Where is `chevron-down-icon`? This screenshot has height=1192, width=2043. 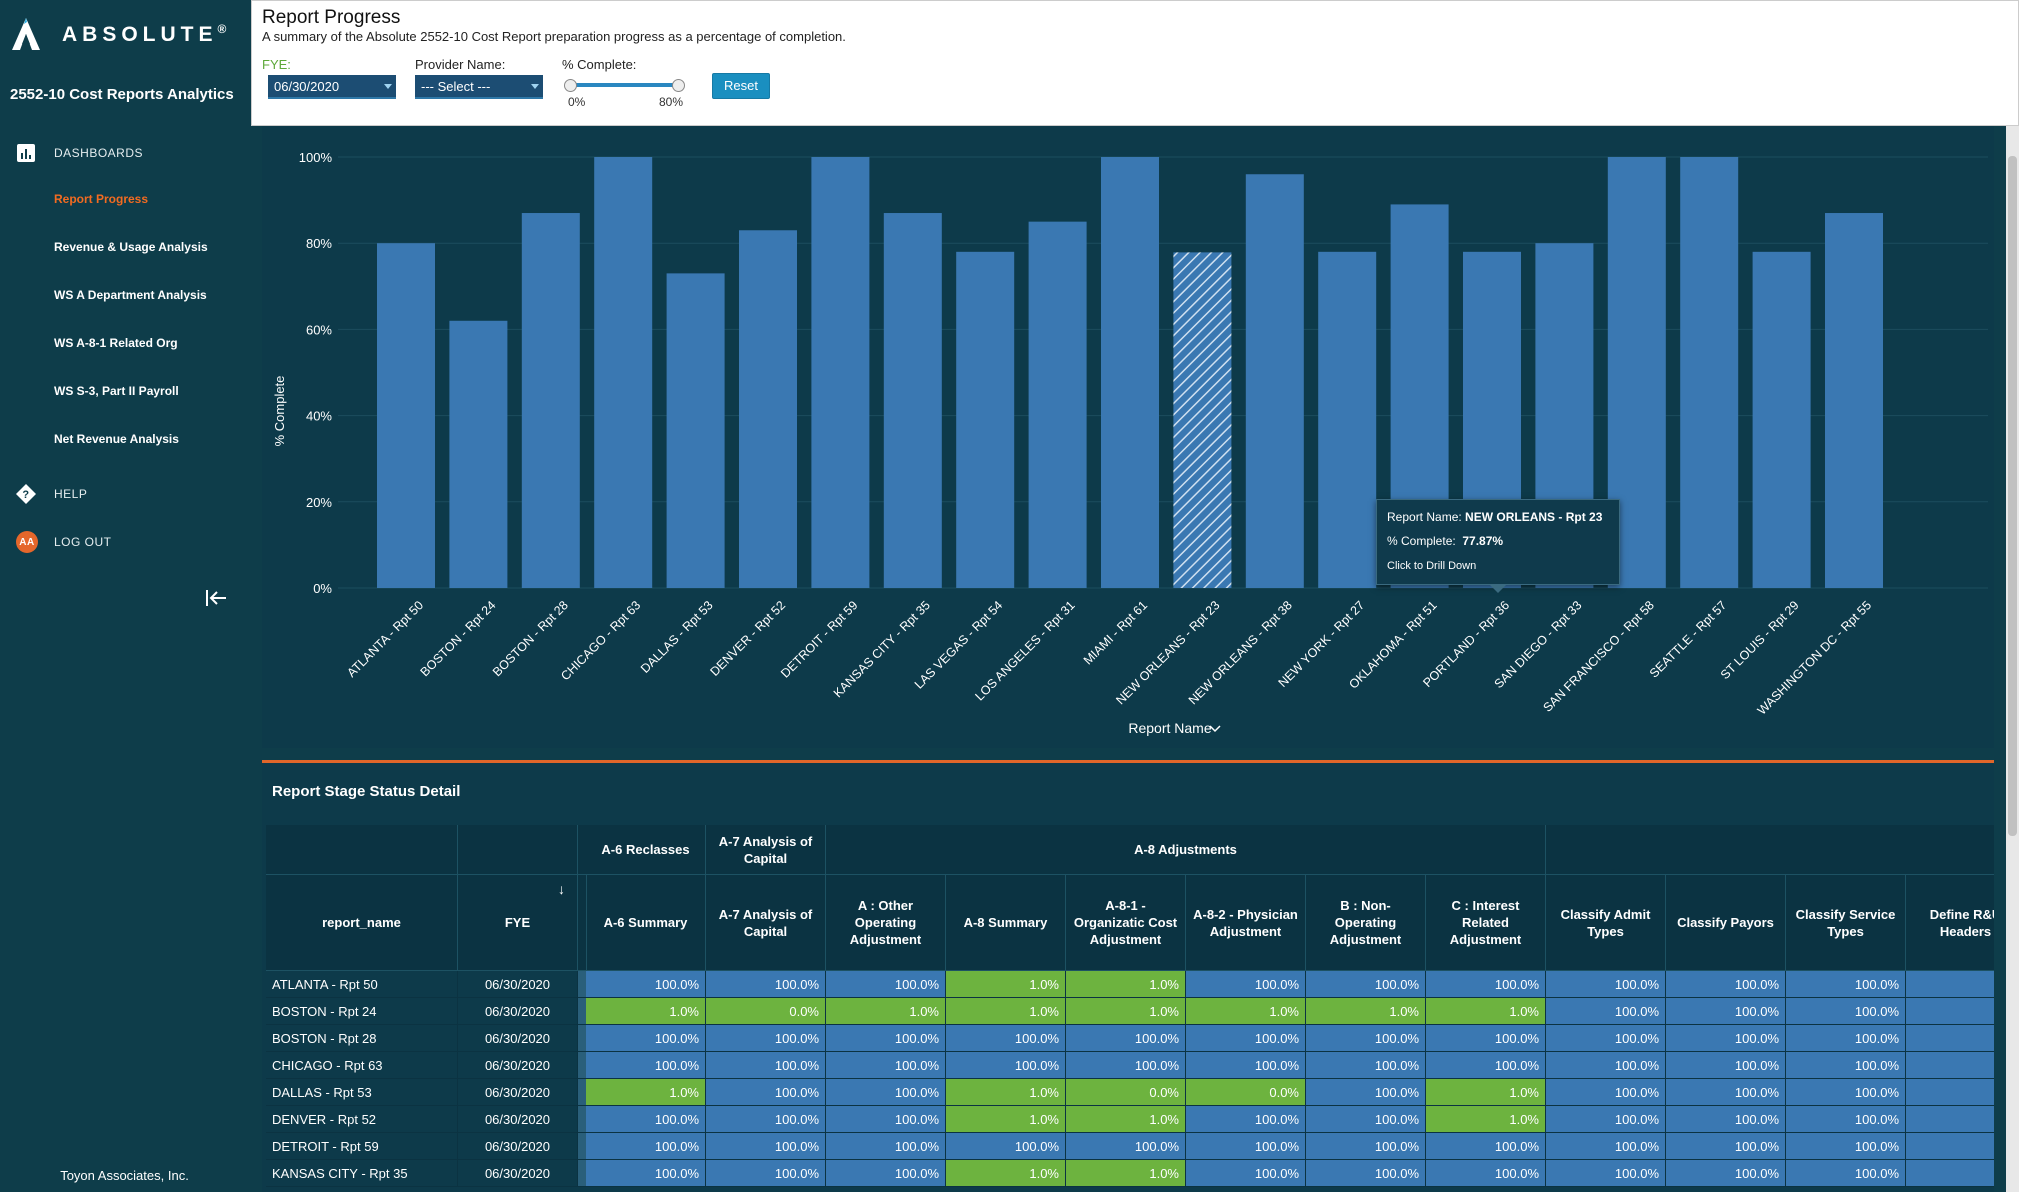
chevron-down-icon is located at coordinates (1215, 729).